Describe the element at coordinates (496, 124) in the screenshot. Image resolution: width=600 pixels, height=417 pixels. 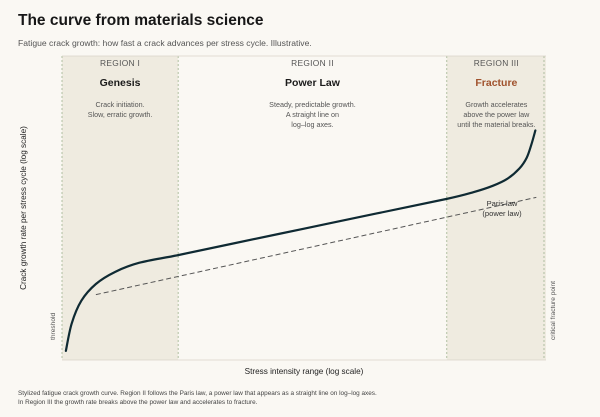
I see `region-desc-fracture: until the material breaks.` at that location.